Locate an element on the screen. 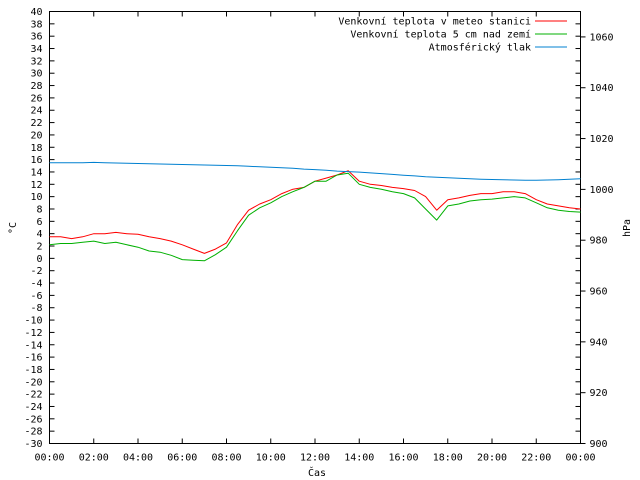  y-left-tick-label: 38 is located at coordinates (36, 24).